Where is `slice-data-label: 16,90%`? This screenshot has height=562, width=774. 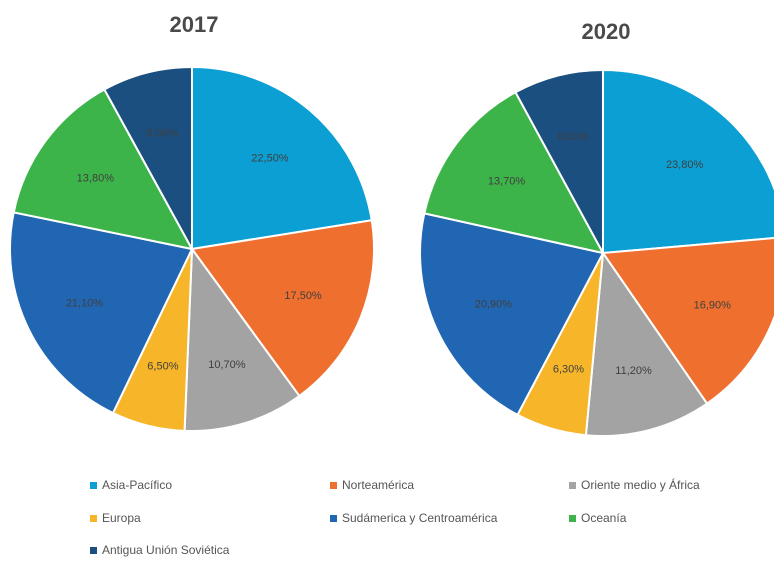
slice-data-label: 16,90% is located at coordinates (713, 305).